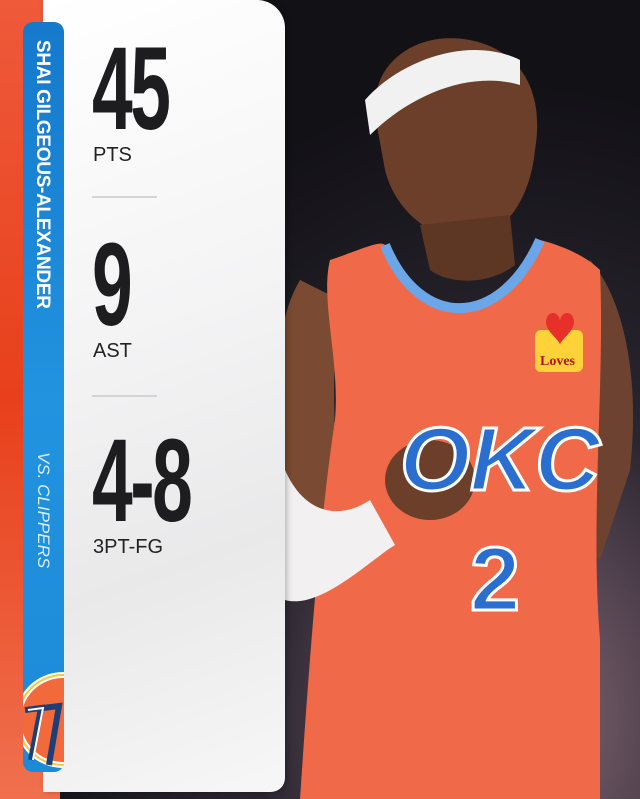 This screenshot has height=799, width=640. Describe the element at coordinates (112, 285) in the screenshot. I see `stat-value-assists: 9` at that location.